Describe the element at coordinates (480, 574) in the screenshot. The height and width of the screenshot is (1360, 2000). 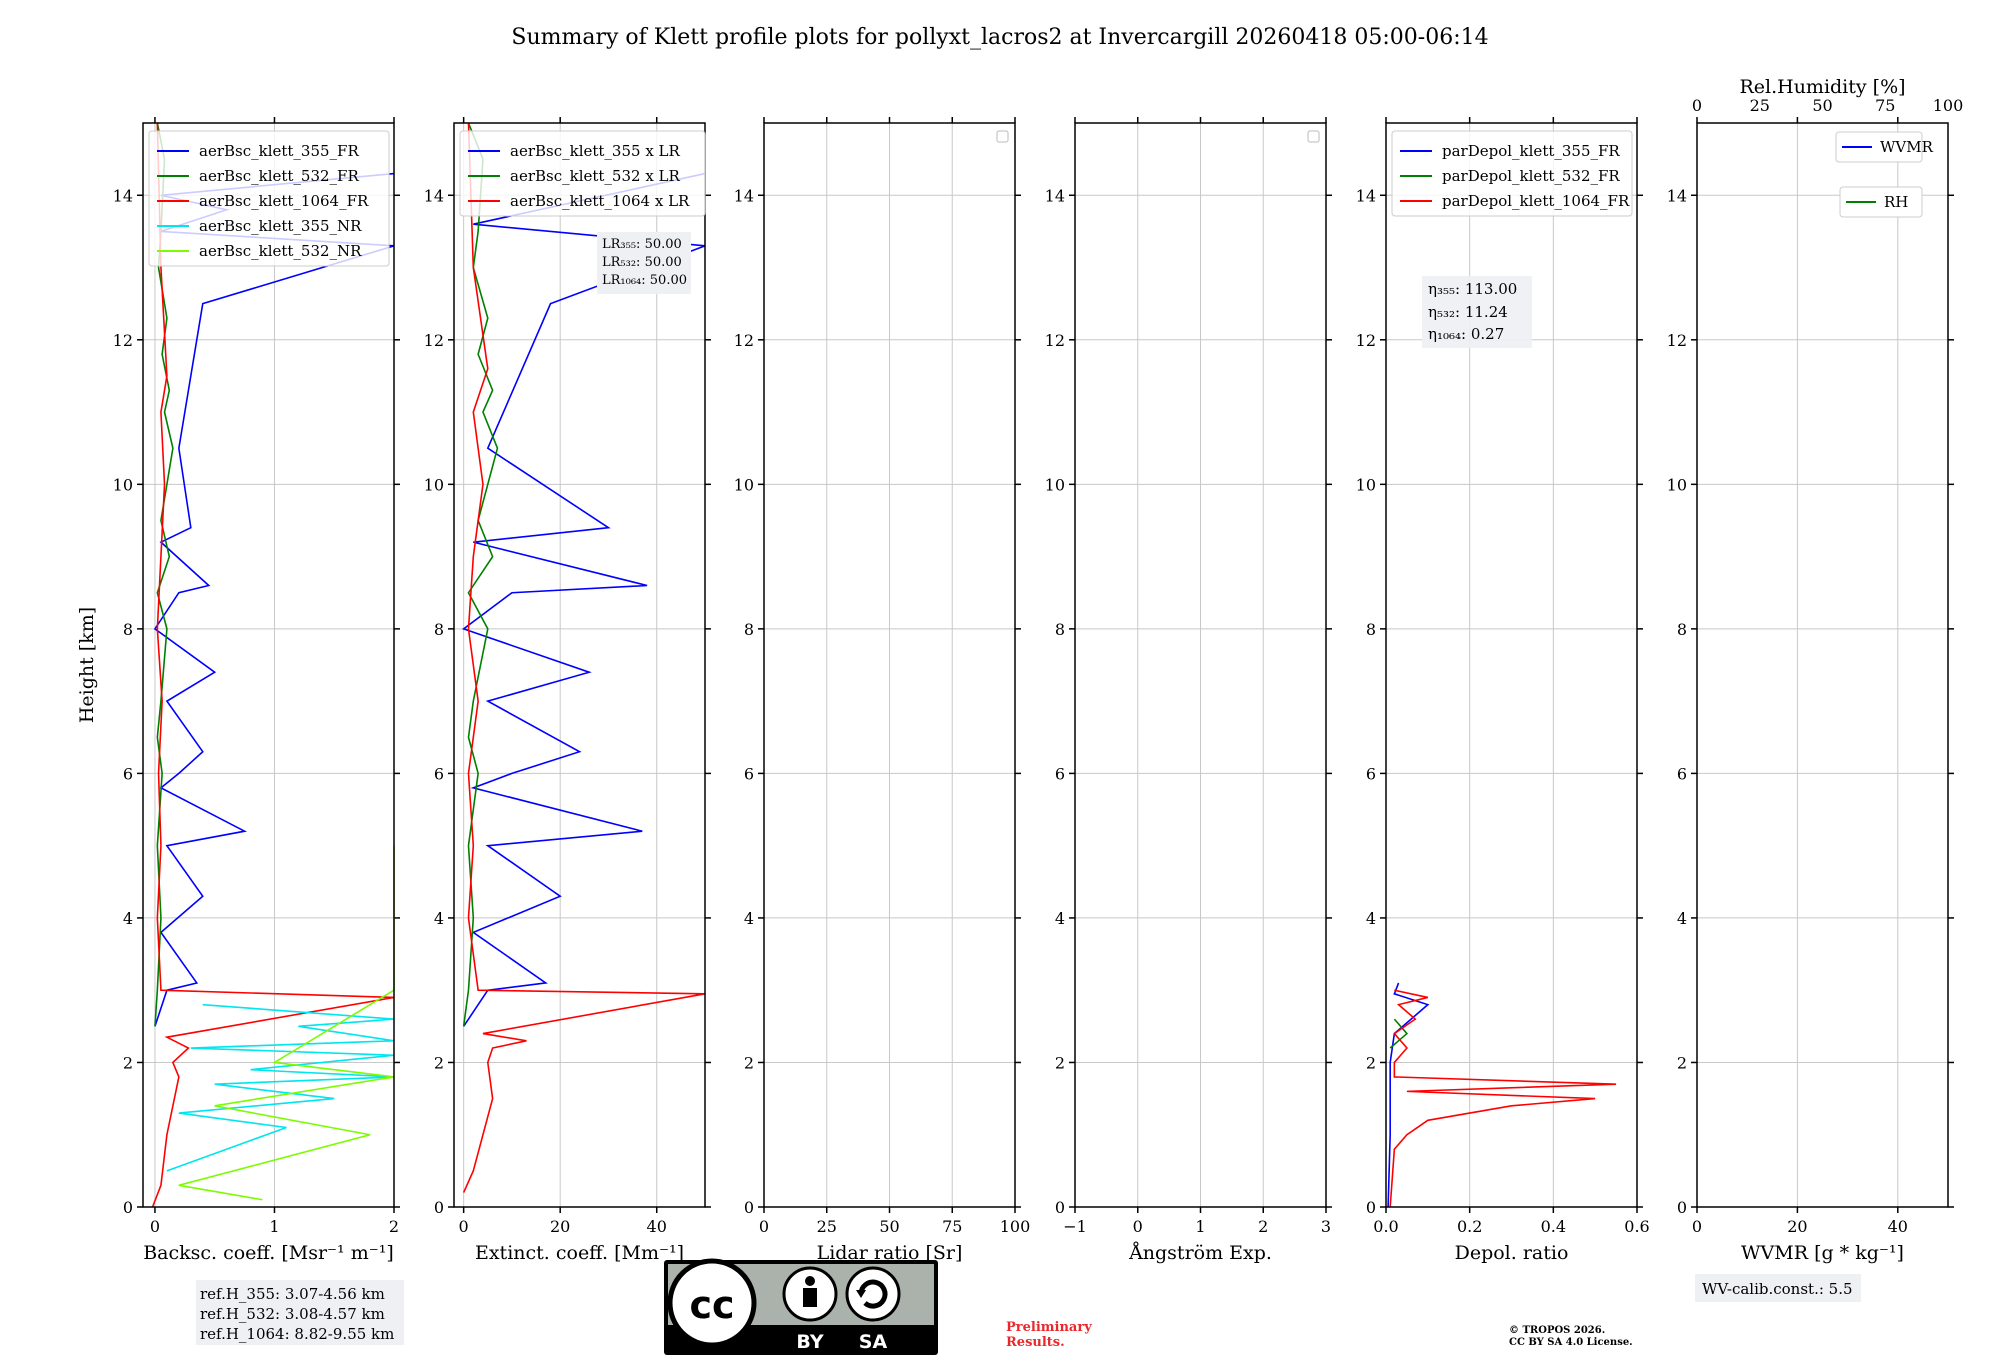
I see `series-aerBsc_klett_532 x LR` at that location.